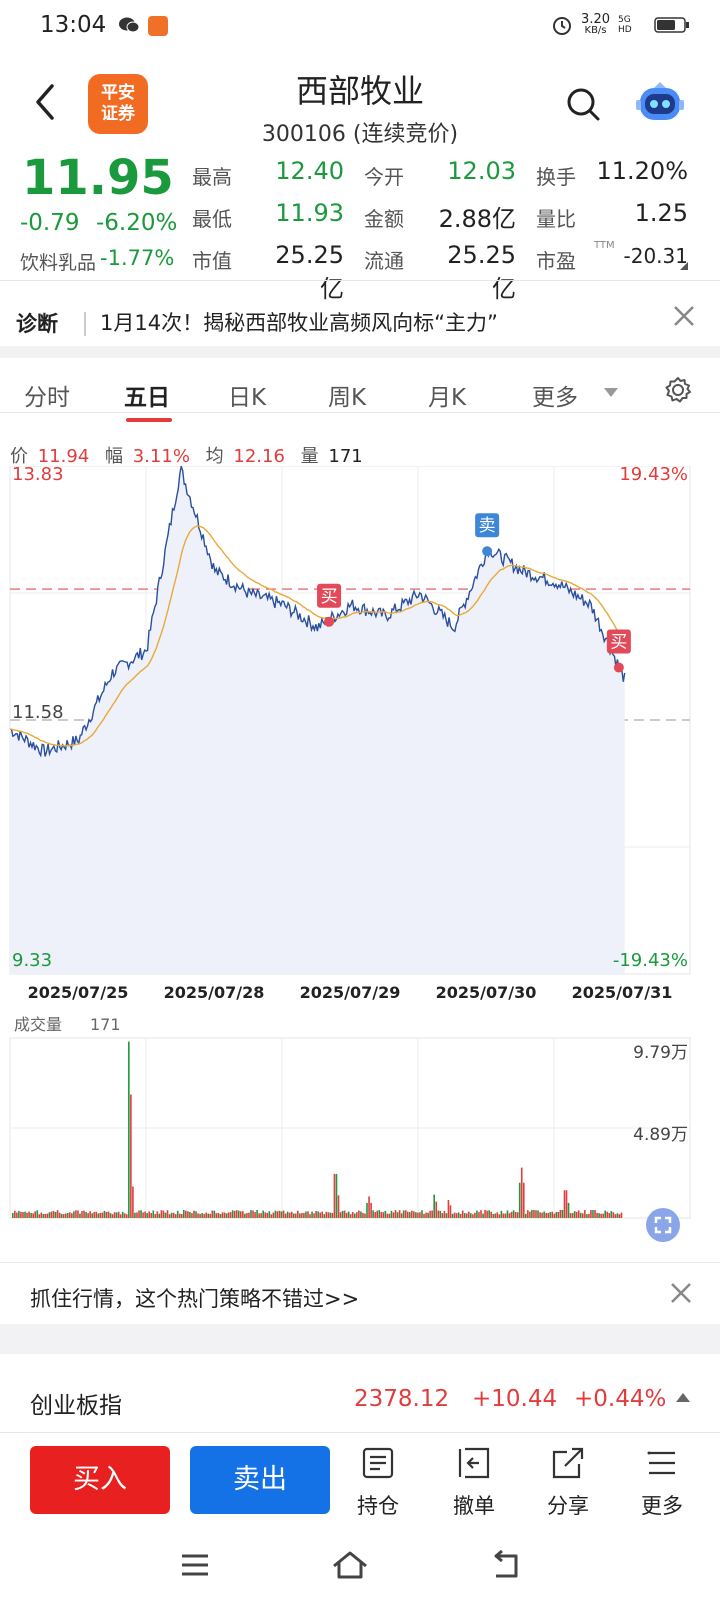  I want to click on holdings-icon, so click(378, 1463).